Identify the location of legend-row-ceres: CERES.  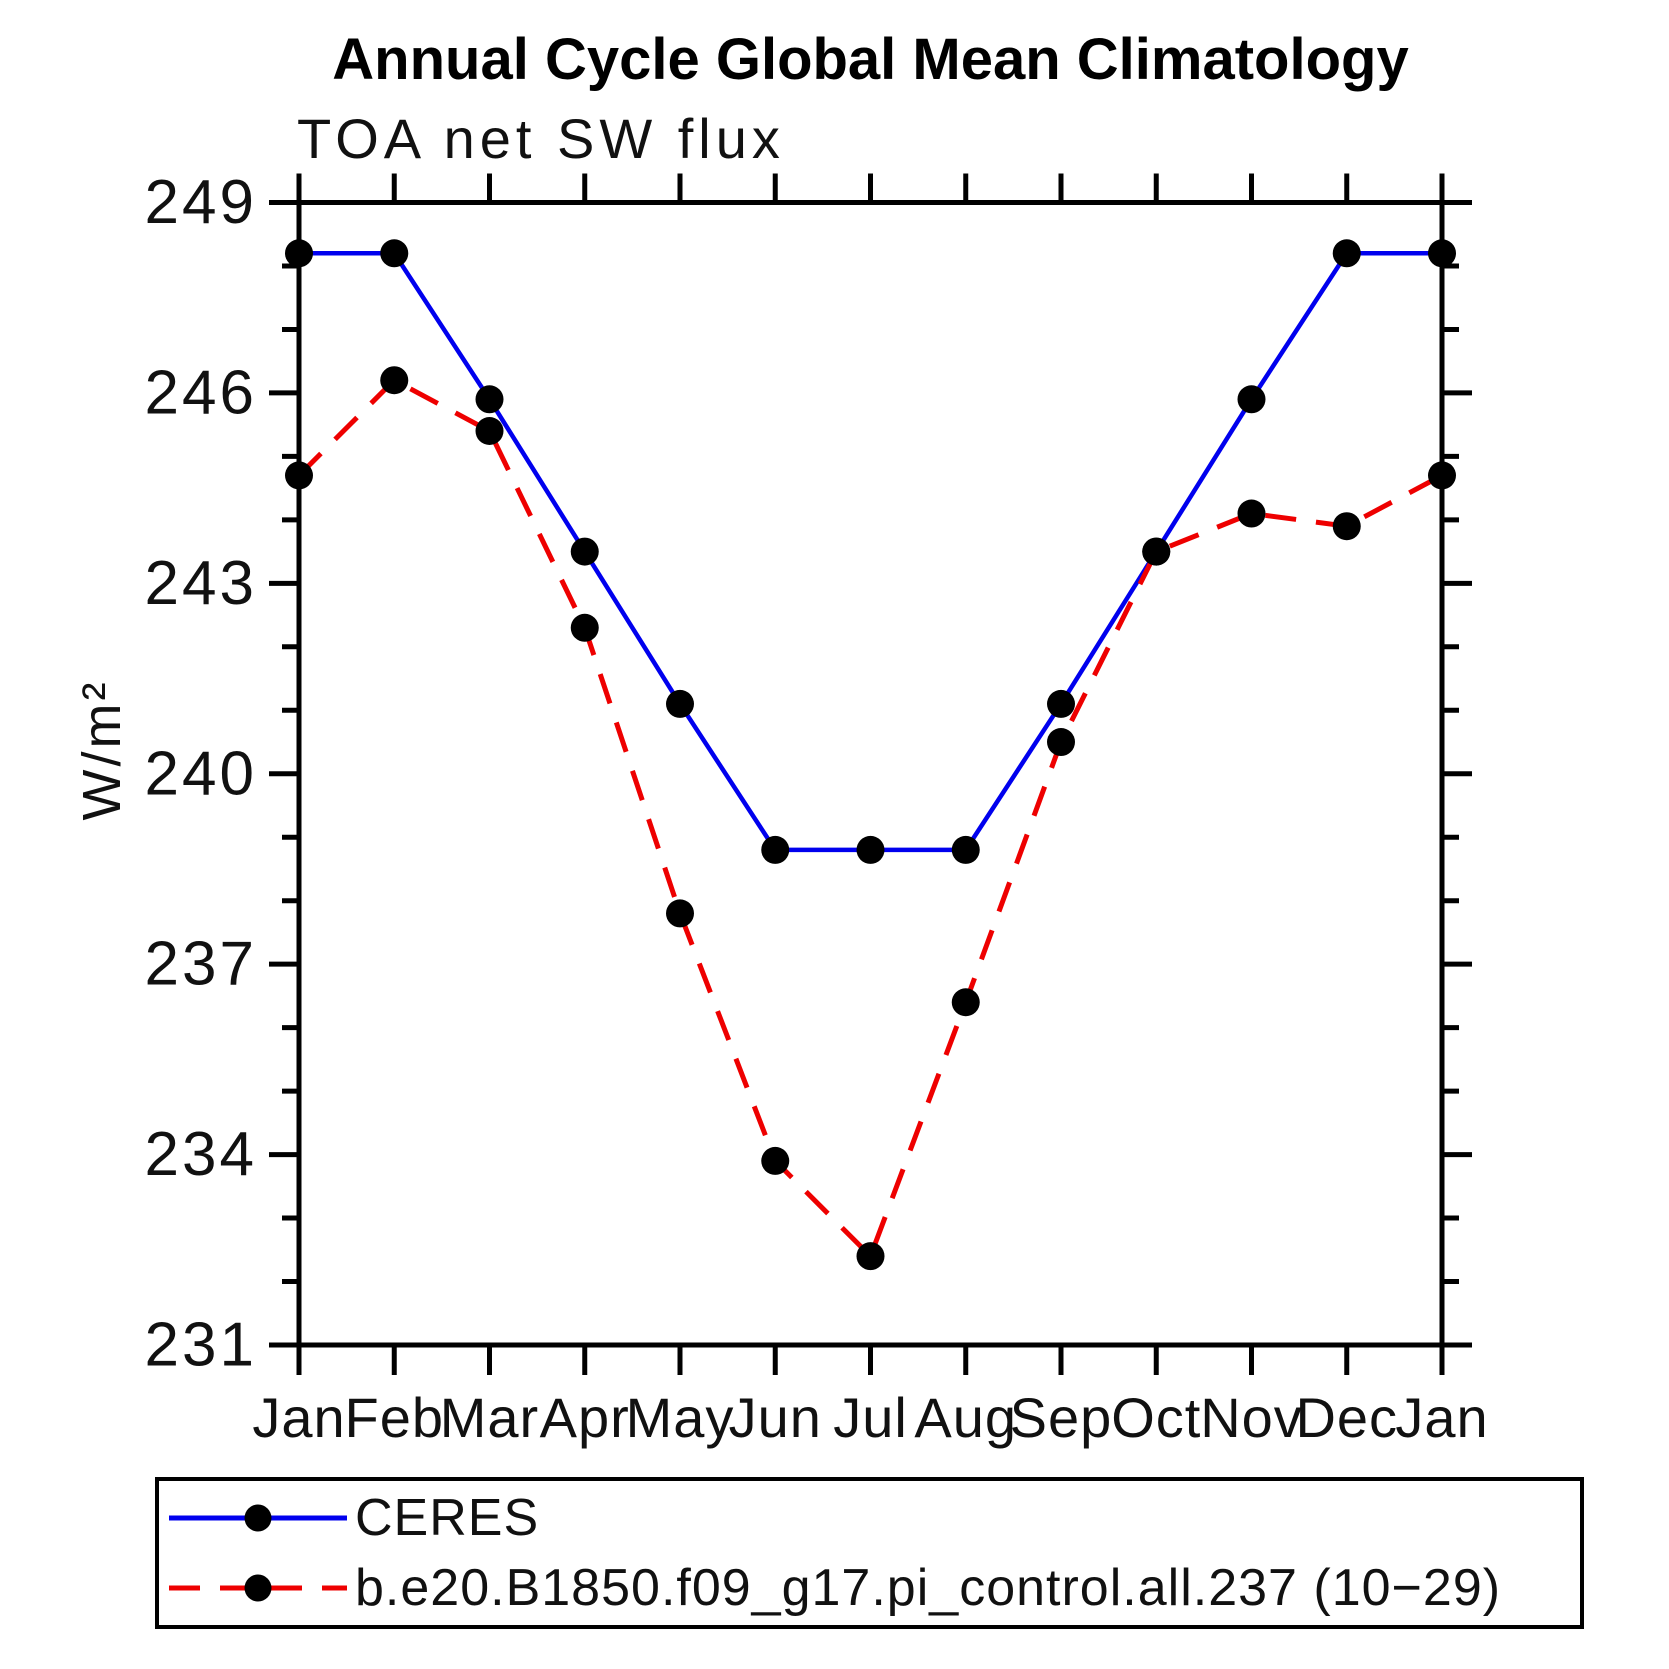
(869, 1518).